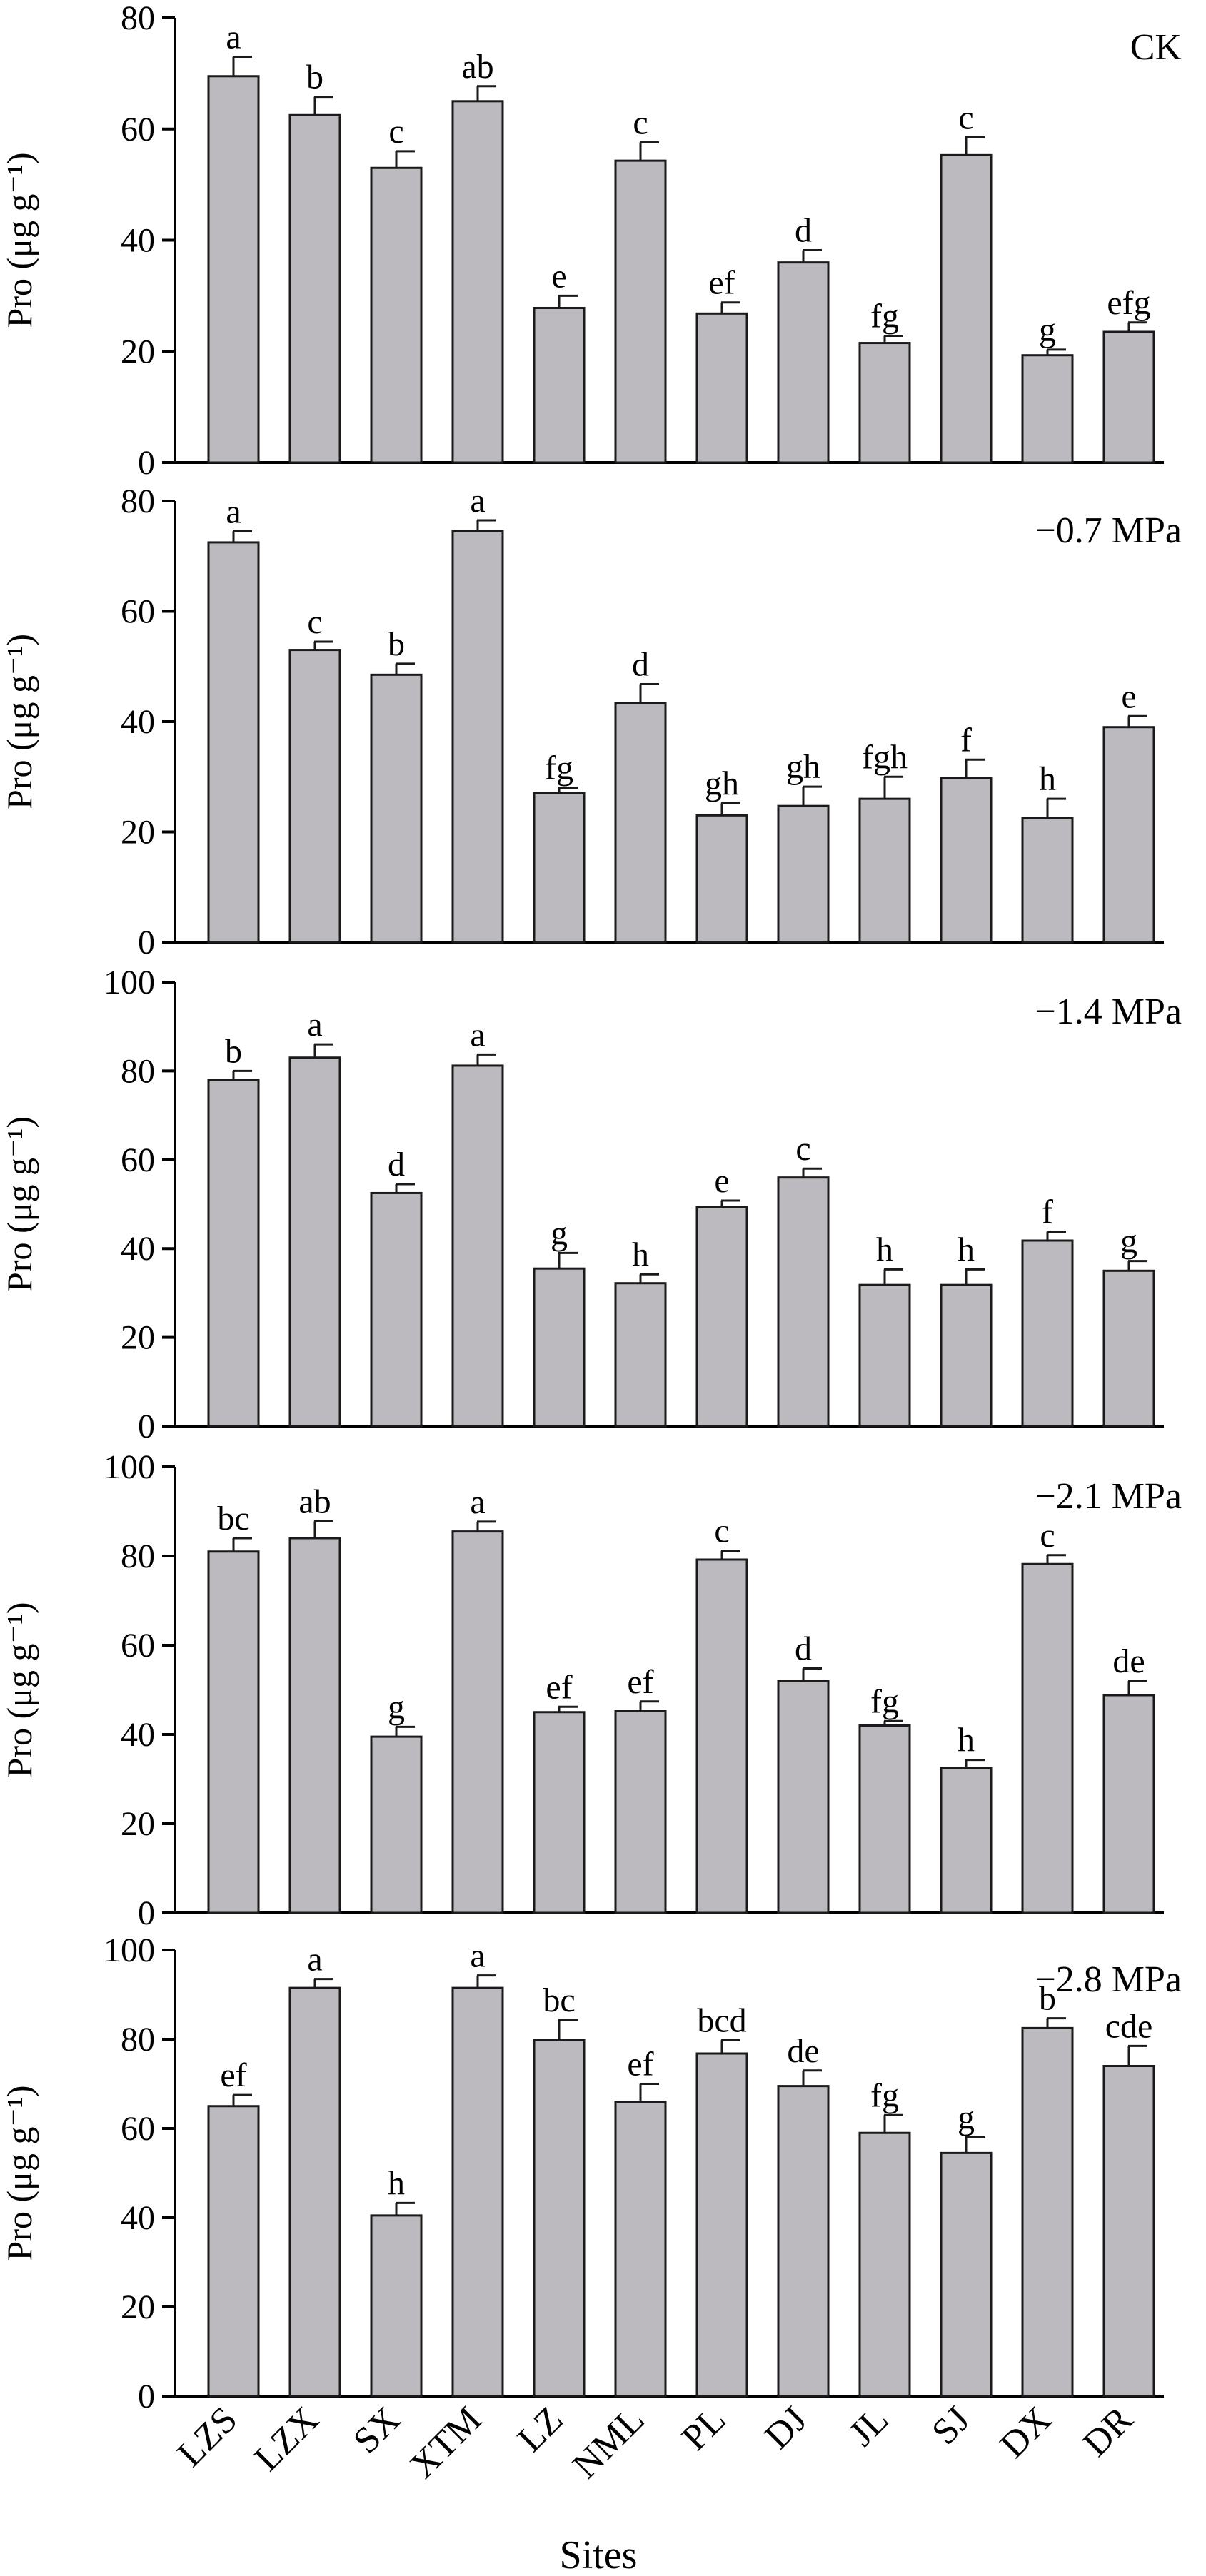  Describe the element at coordinates (477, 67) in the screenshot. I see `significance-label: ab` at that location.